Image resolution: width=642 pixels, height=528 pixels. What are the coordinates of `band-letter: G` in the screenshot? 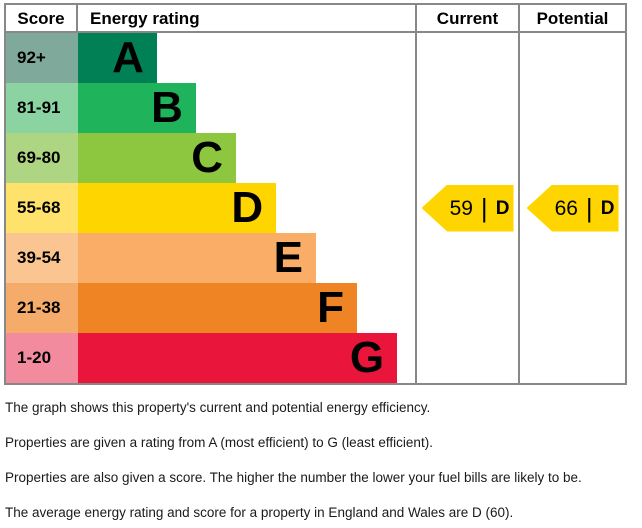 It's located at (367, 357).